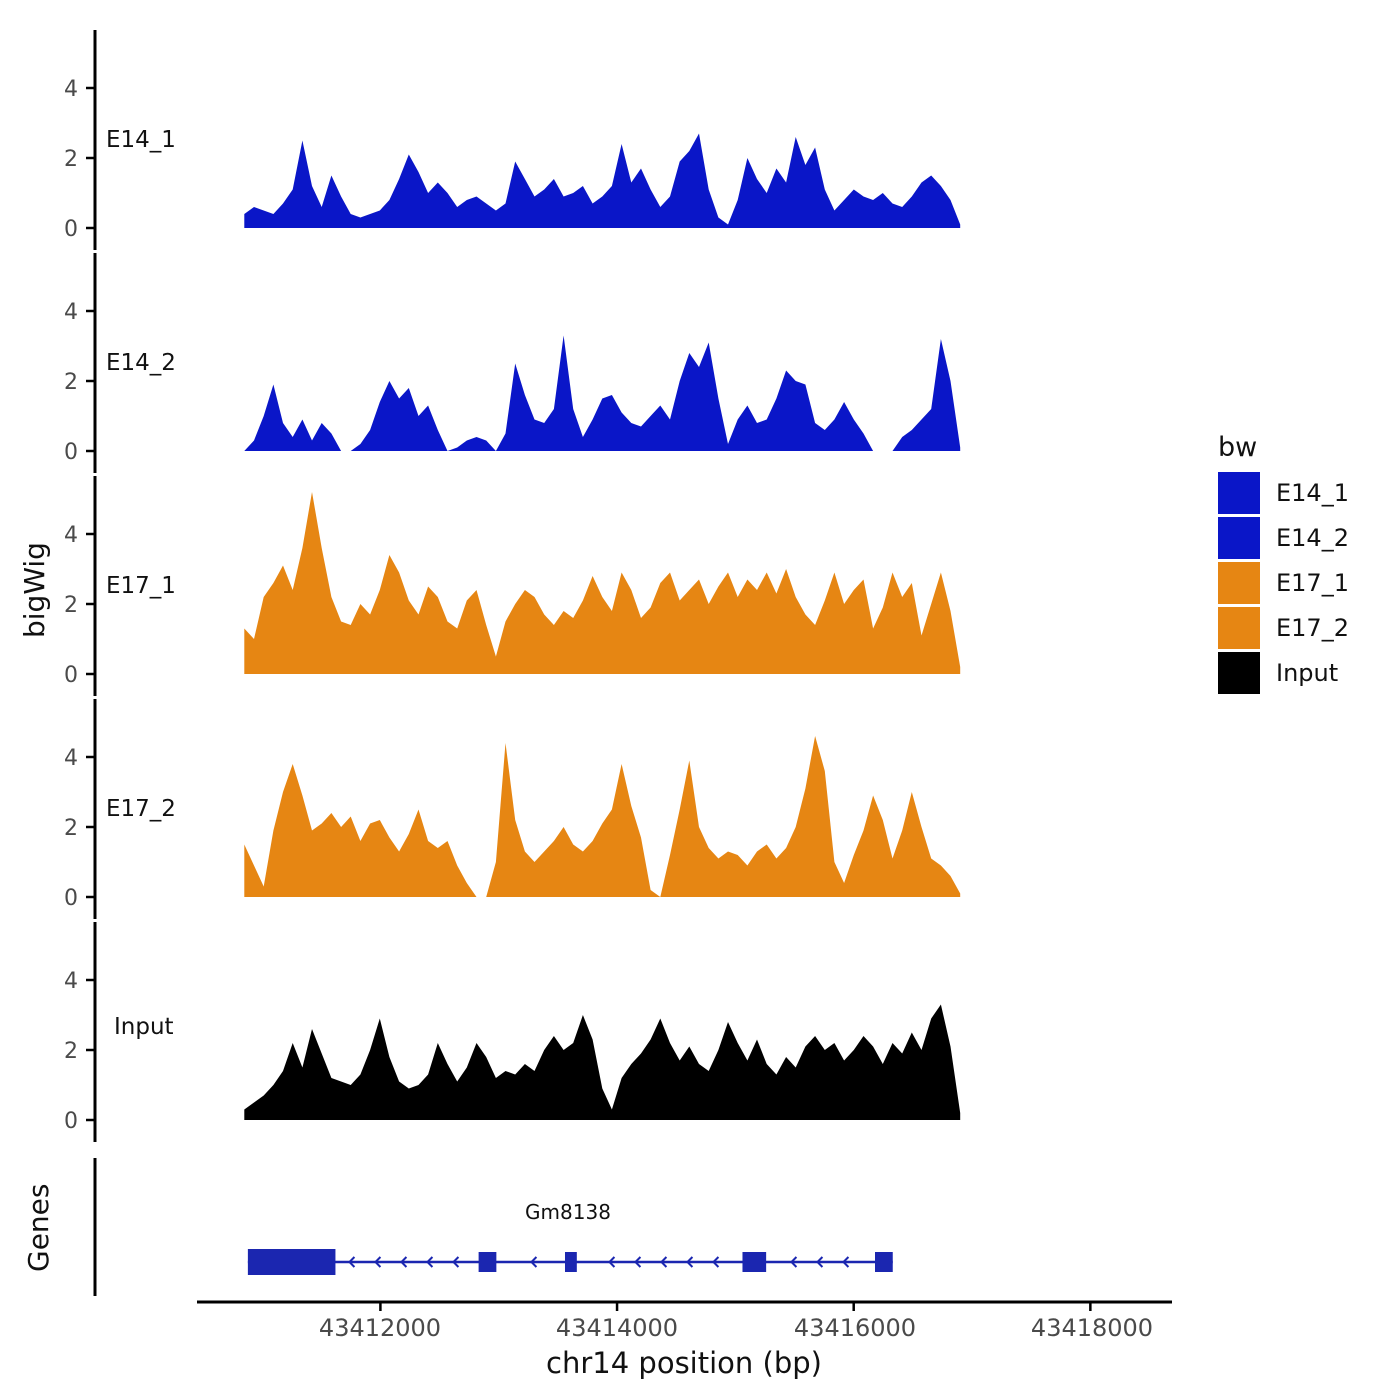  Describe the element at coordinates (855, 1328) in the screenshot. I see `x-tick-43416000: 43416000` at that location.